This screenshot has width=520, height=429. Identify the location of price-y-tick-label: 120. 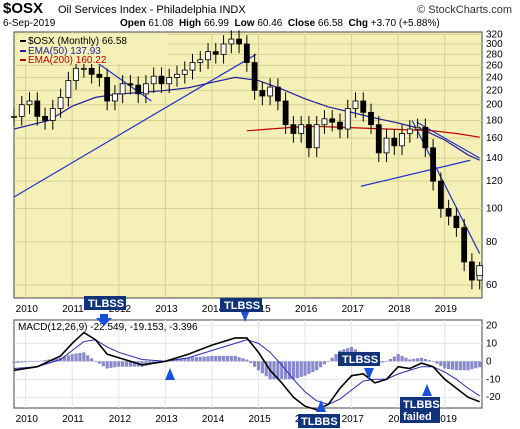
(494, 181).